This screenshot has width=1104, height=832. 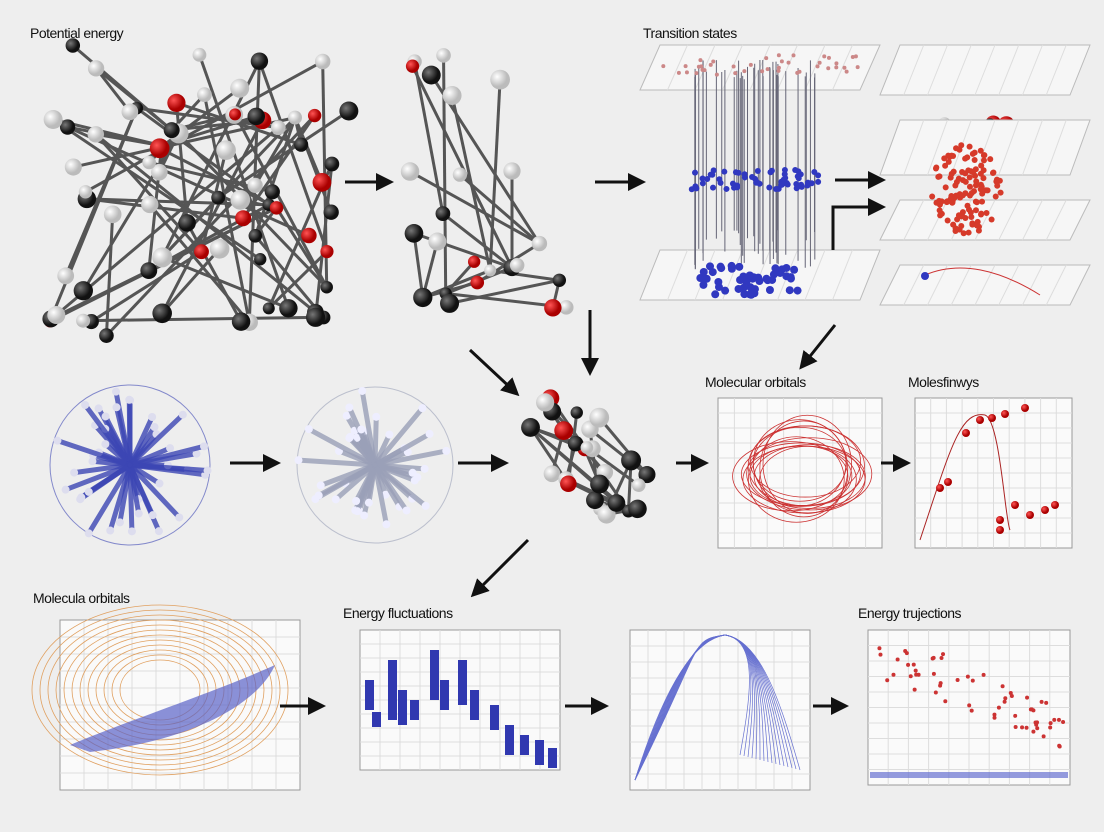 What do you see at coordinates (982, 281) in the screenshot?
I see `trace` at bounding box center [982, 281].